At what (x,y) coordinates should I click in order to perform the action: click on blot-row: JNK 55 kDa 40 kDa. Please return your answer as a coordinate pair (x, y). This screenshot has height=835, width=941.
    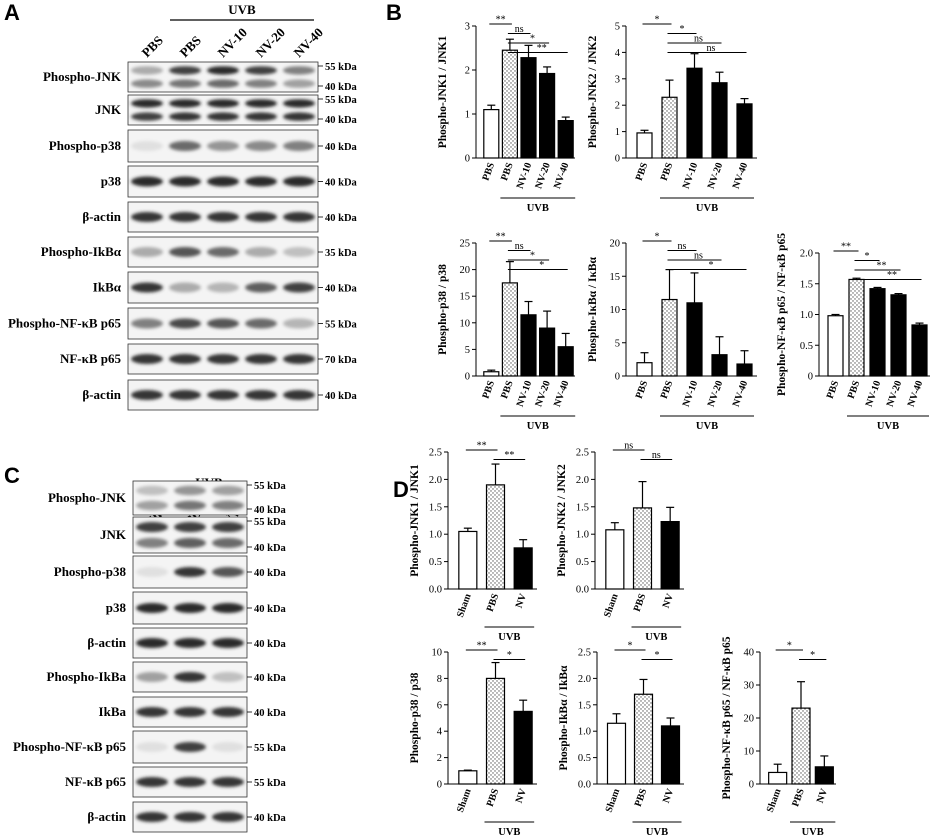
    Looking at the image, I should click on (226, 110).